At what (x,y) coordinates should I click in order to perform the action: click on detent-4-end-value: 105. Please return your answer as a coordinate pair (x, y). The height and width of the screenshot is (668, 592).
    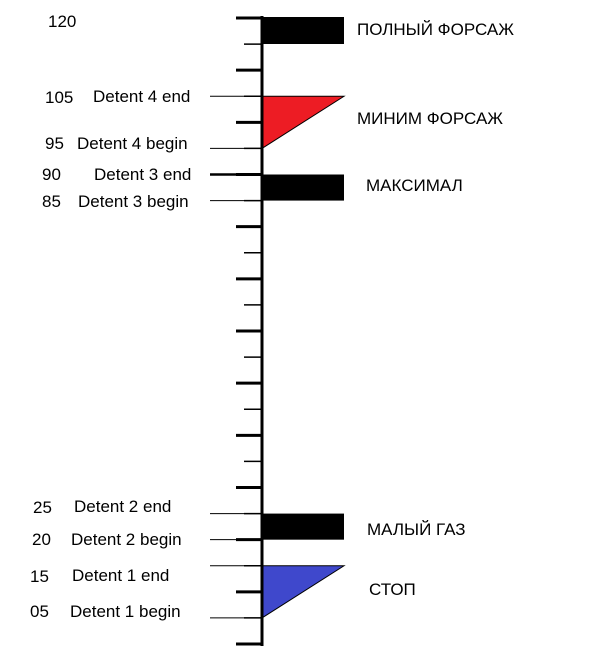
    Looking at the image, I should click on (59, 97).